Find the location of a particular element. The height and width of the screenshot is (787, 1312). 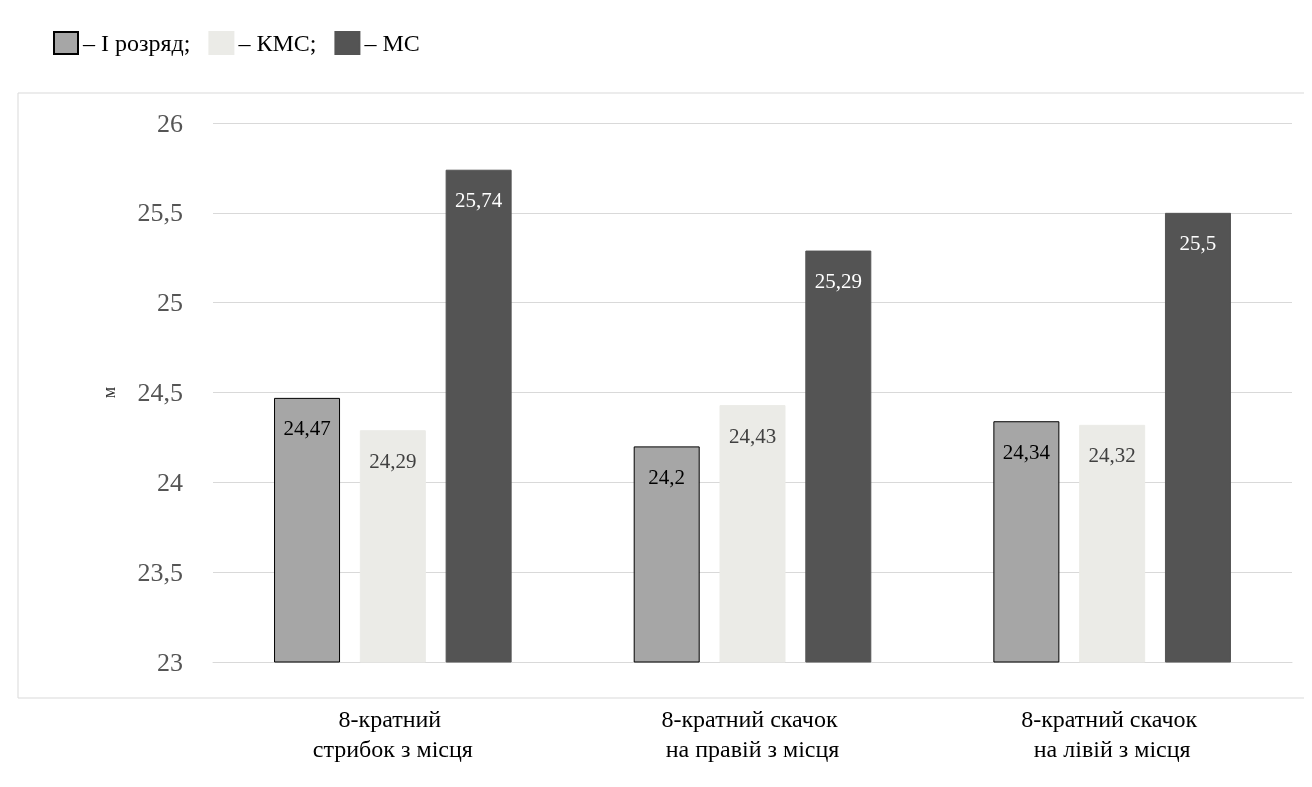

x-tick-label: 8-кратний стрибок з місця is located at coordinates (392, 734).